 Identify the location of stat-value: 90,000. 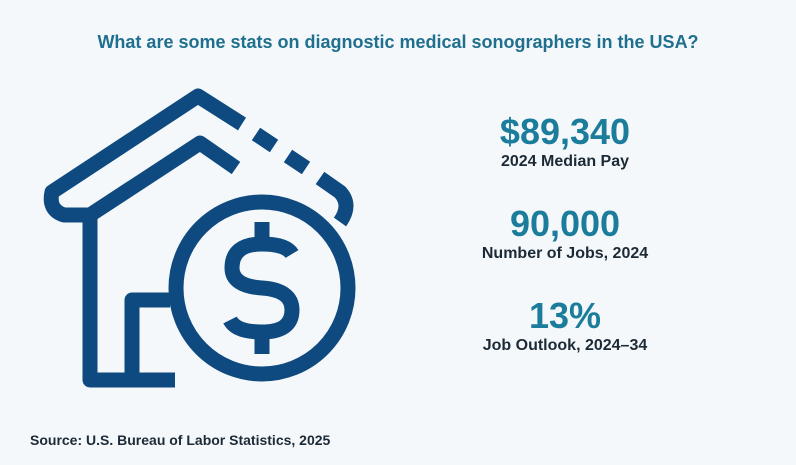
(565, 223).